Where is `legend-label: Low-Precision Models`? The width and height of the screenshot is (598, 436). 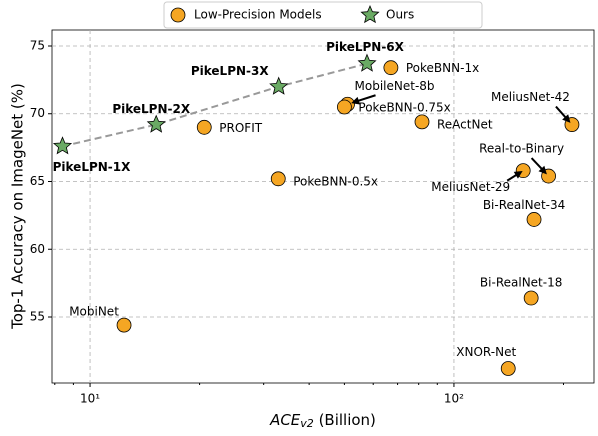
legend-label: Low-Precision Models is located at coordinates (258, 15).